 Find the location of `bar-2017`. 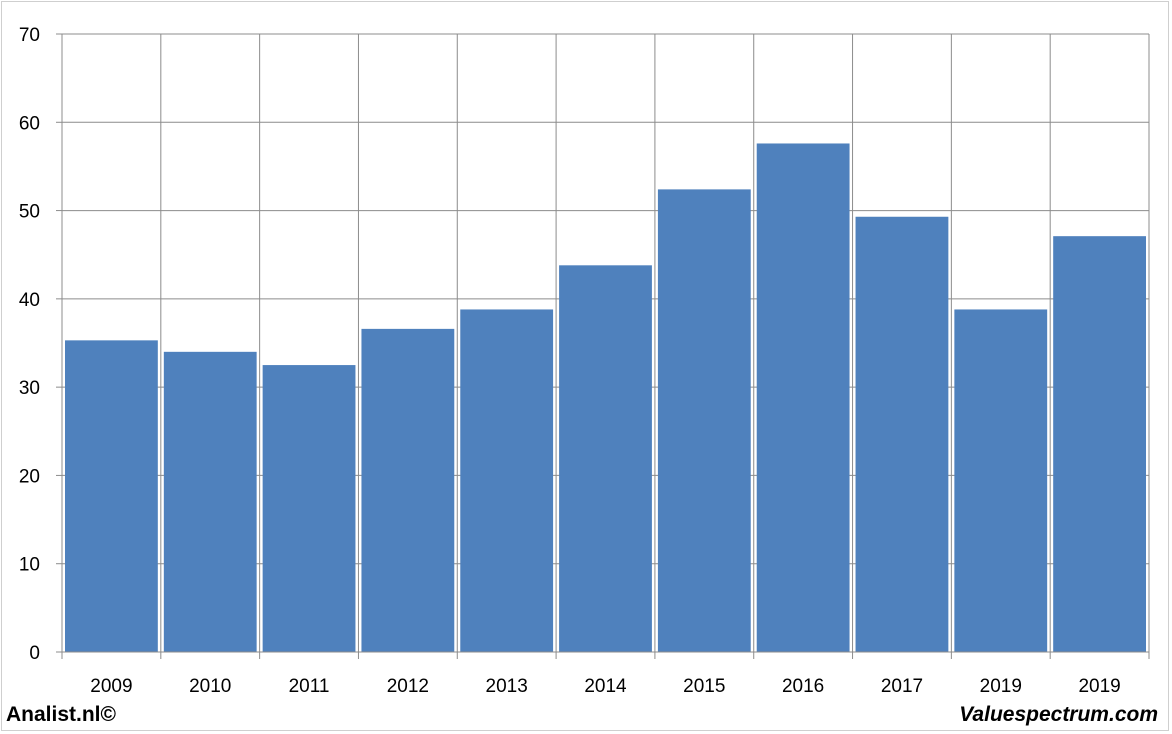

bar-2017 is located at coordinates (902, 434).